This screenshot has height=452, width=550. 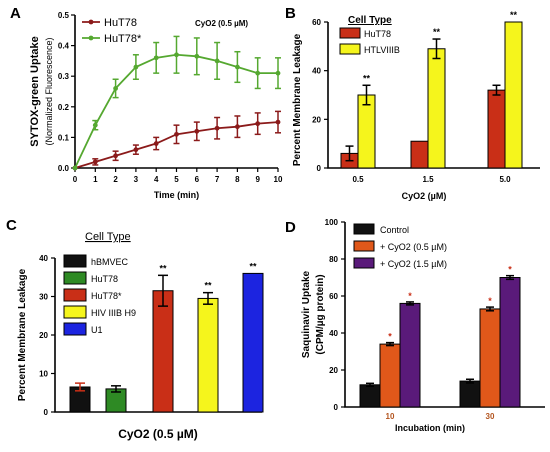 What do you see at coordinates (290, 227) in the screenshot?
I see `panel-label-d: D` at bounding box center [290, 227].